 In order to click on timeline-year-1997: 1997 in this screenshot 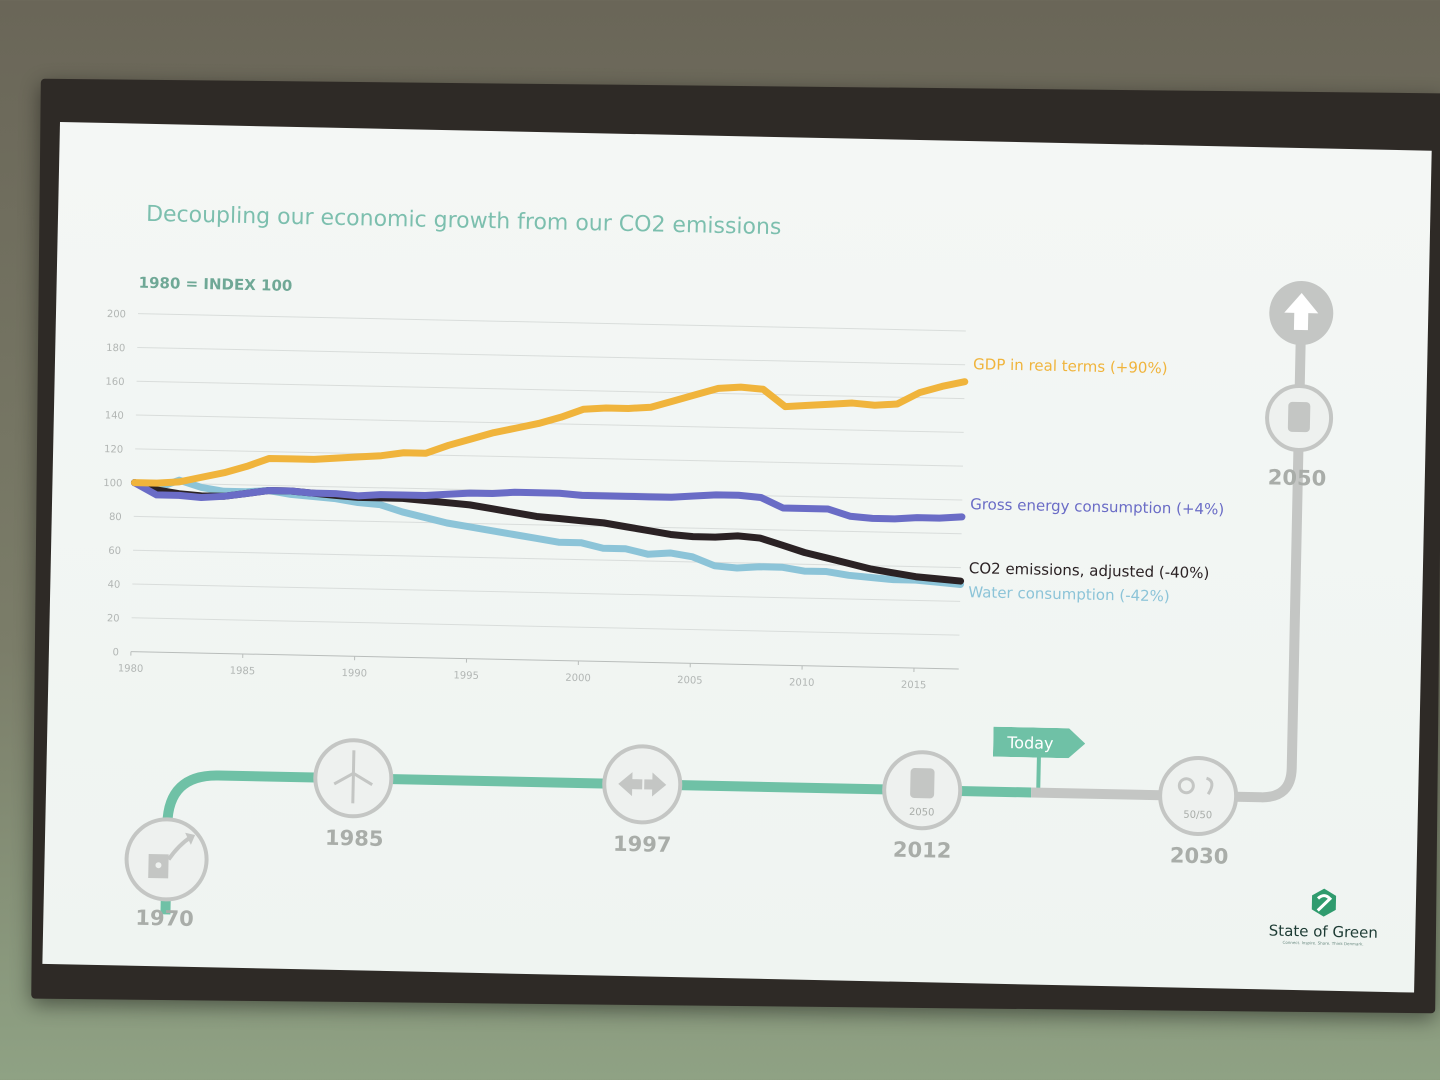, I will do `click(642, 844)`.